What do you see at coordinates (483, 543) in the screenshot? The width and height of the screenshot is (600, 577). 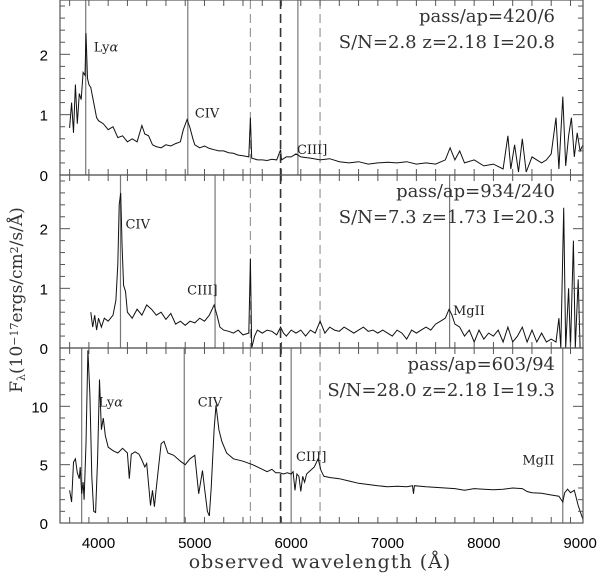 I see `x-tick-label: 8000` at bounding box center [483, 543].